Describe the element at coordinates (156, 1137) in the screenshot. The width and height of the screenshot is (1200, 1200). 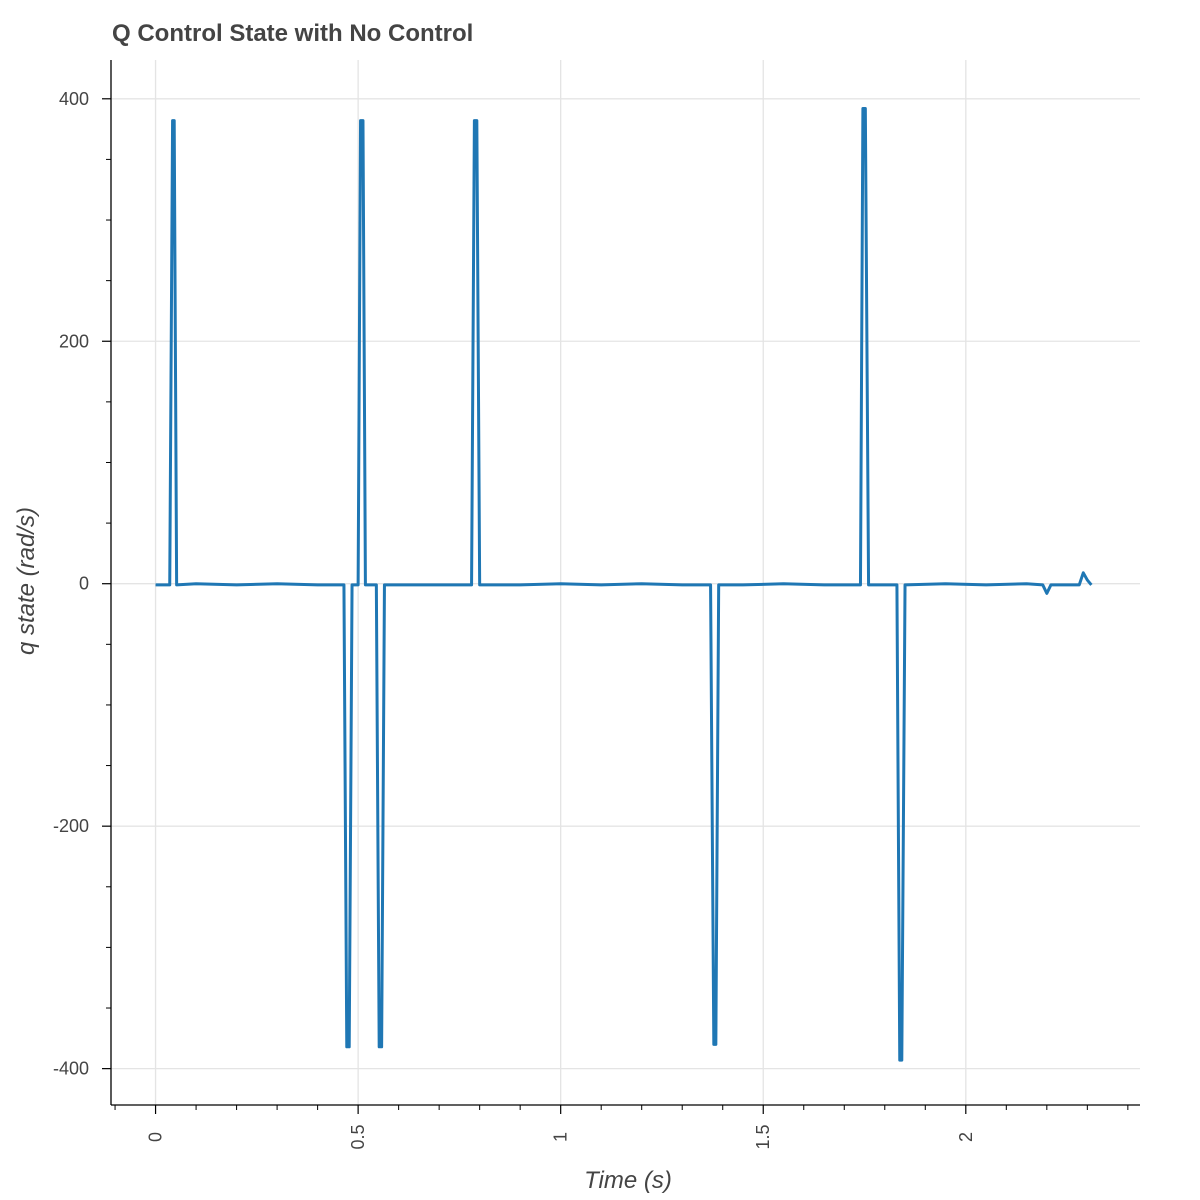
I see `x-tick-label: 0` at that location.